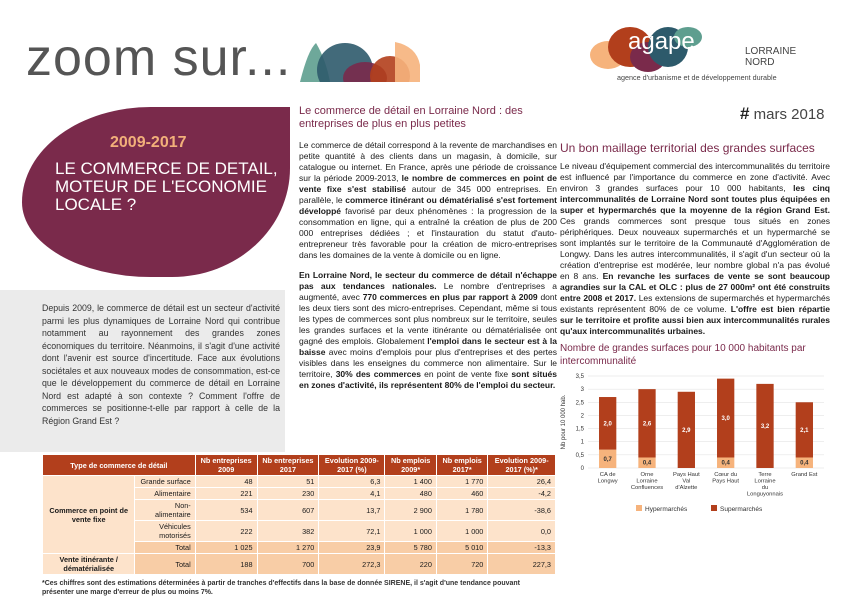  What do you see at coordinates (165, 564) in the screenshot?
I see `subtype-cell: Total` at bounding box center [165, 564].